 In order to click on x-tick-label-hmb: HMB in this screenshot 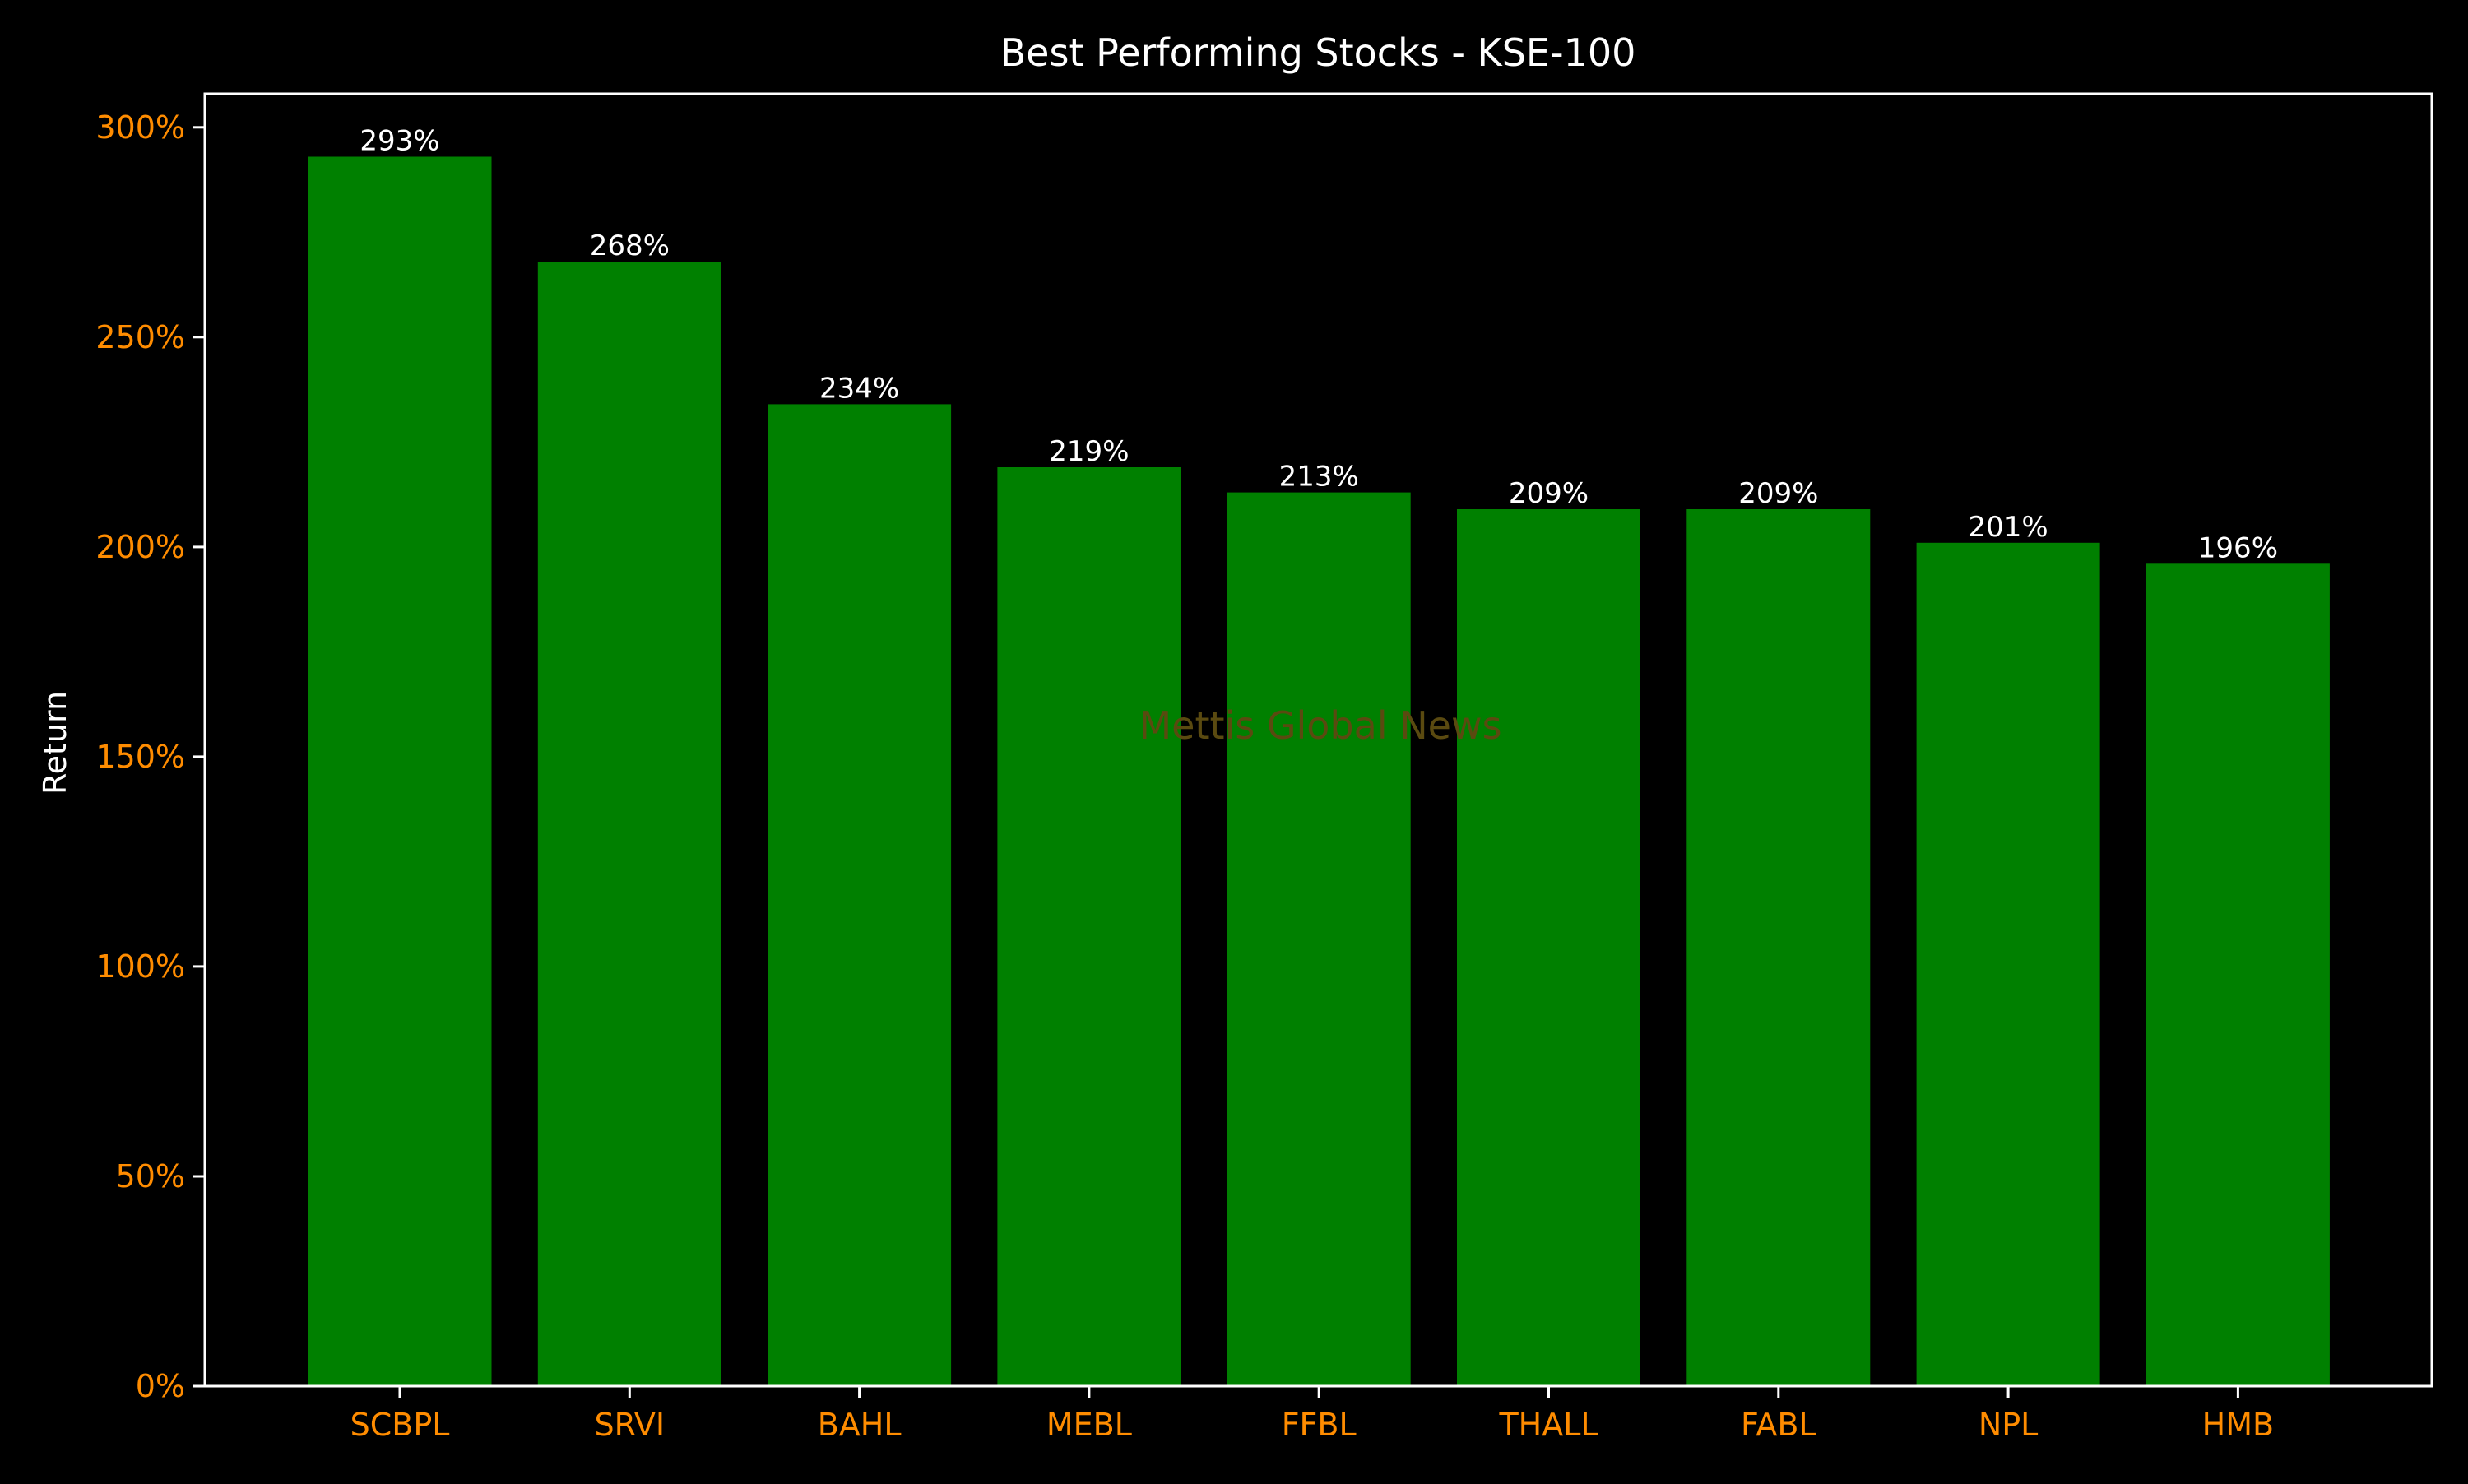, I will do `click(2238, 1425)`.